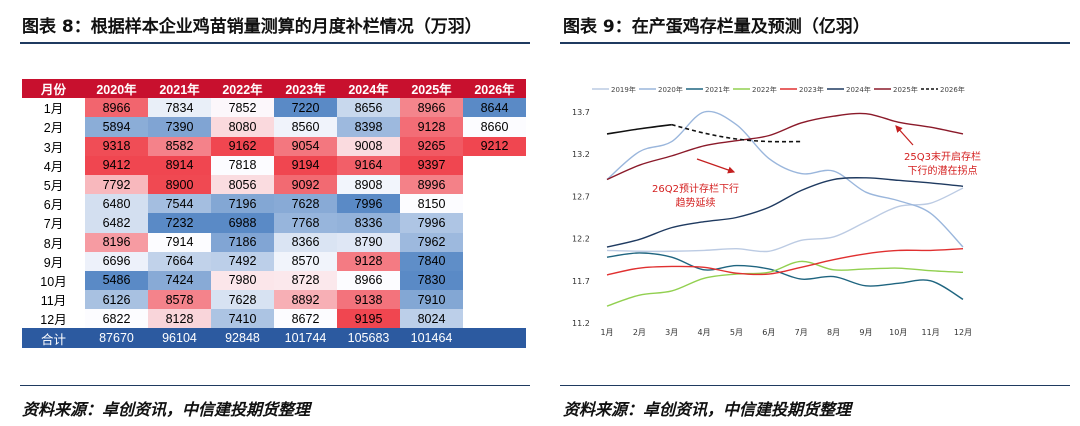 The width and height of the screenshot is (1080, 426). I want to click on month-label: 10月, so click(53, 281).